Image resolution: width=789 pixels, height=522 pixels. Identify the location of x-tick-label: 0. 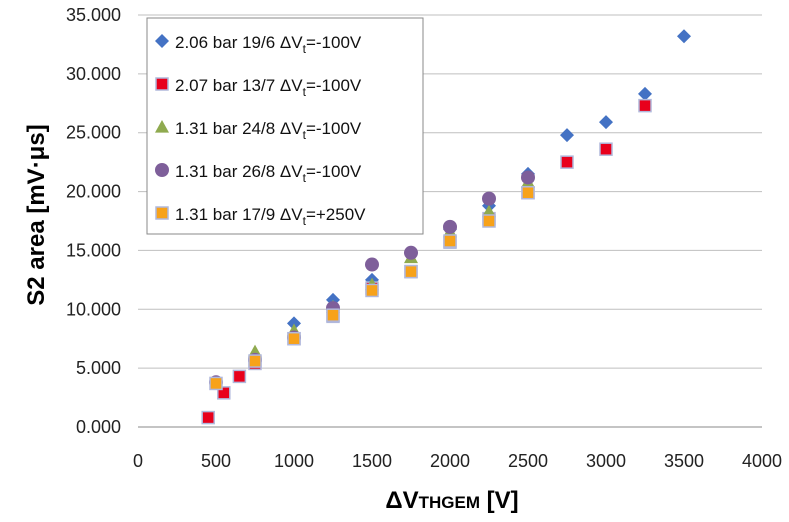
(138, 461).